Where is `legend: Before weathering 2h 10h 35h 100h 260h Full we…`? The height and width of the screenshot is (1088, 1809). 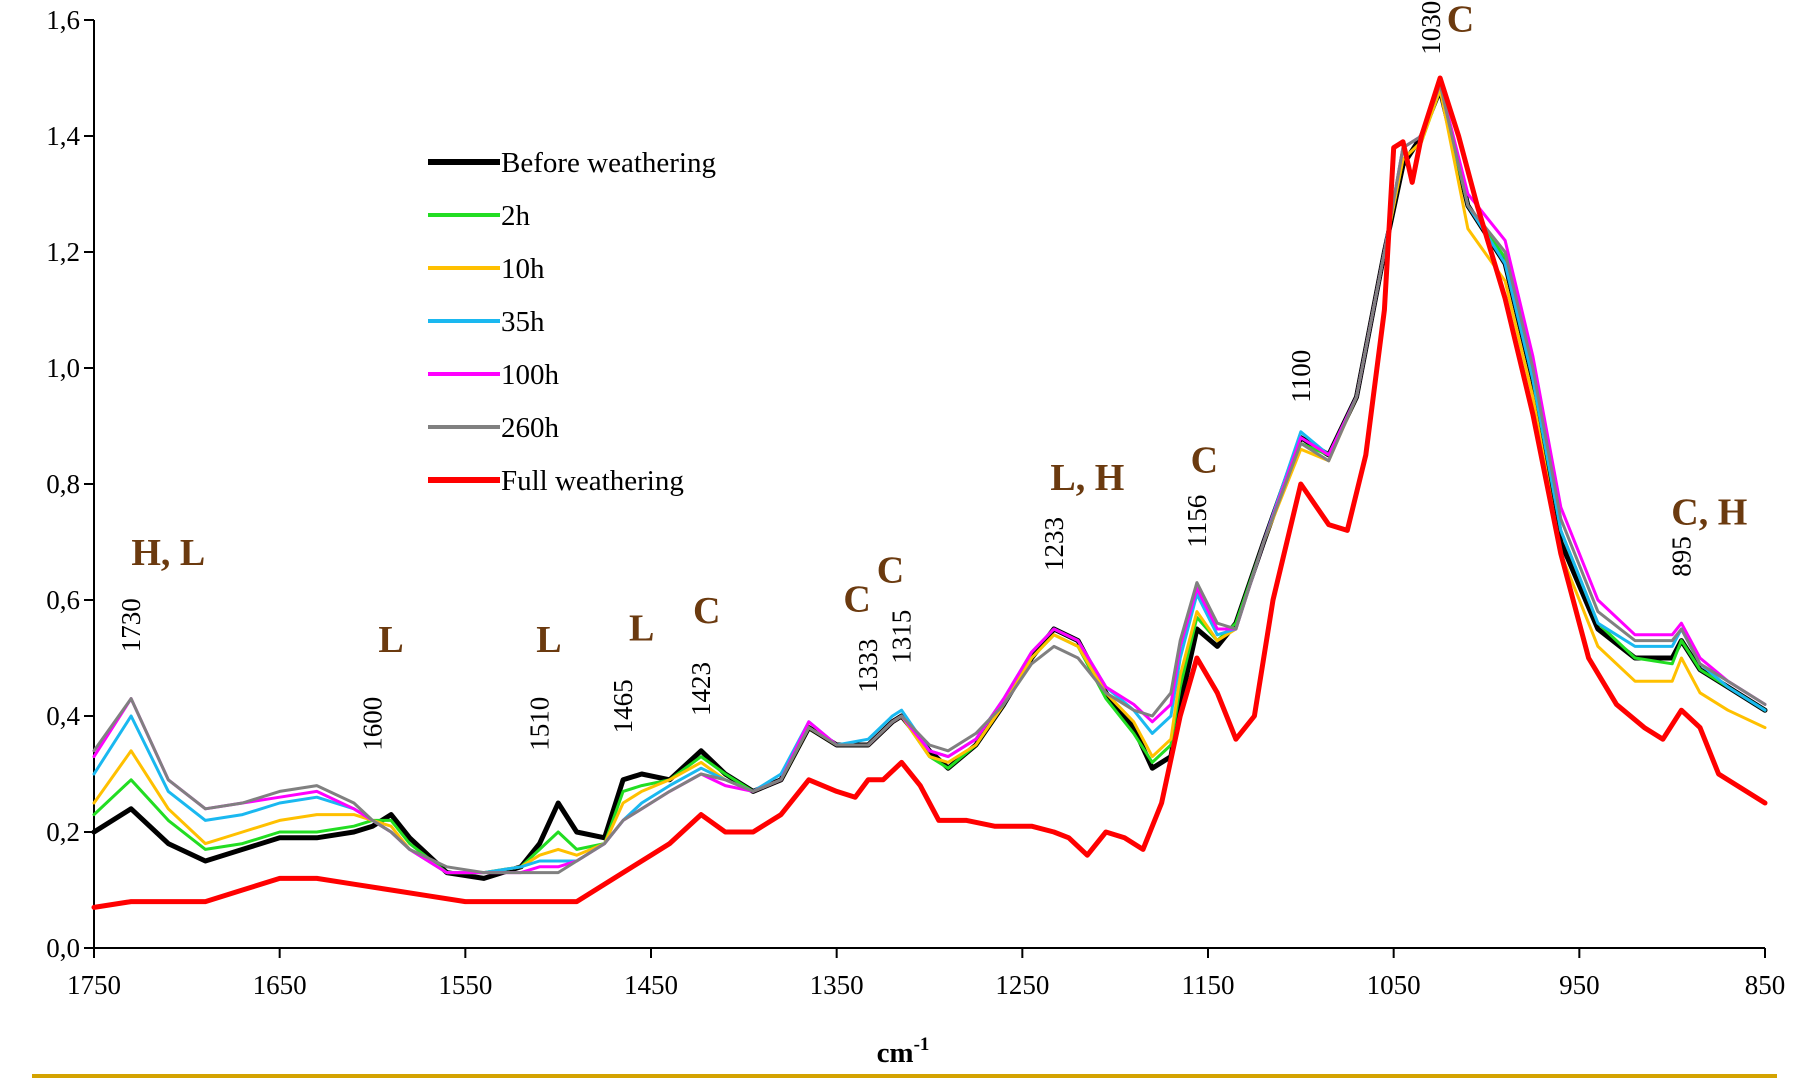 legend: Before weathering 2h 10h 35h 100h 260h Full we… is located at coordinates (572, 322).